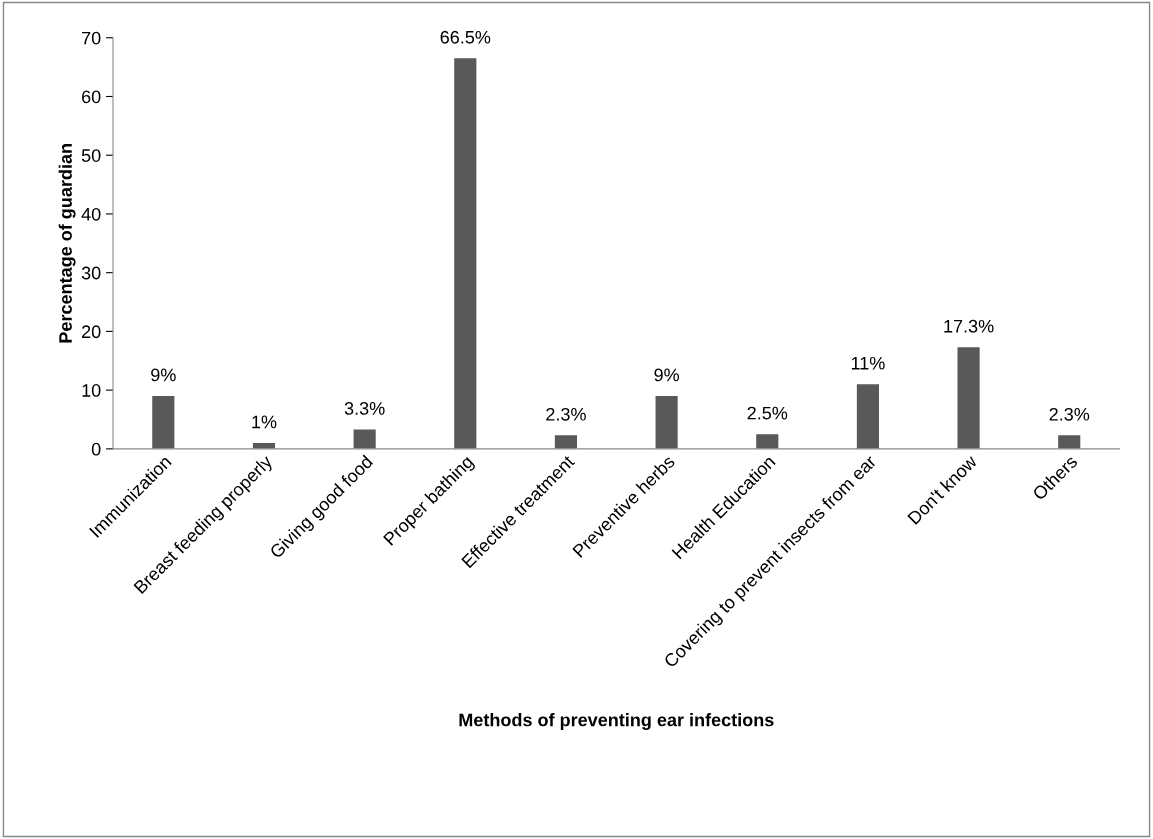 The width and height of the screenshot is (1153, 839). What do you see at coordinates (767, 413) in the screenshot?
I see `data-label: 2.5%` at bounding box center [767, 413].